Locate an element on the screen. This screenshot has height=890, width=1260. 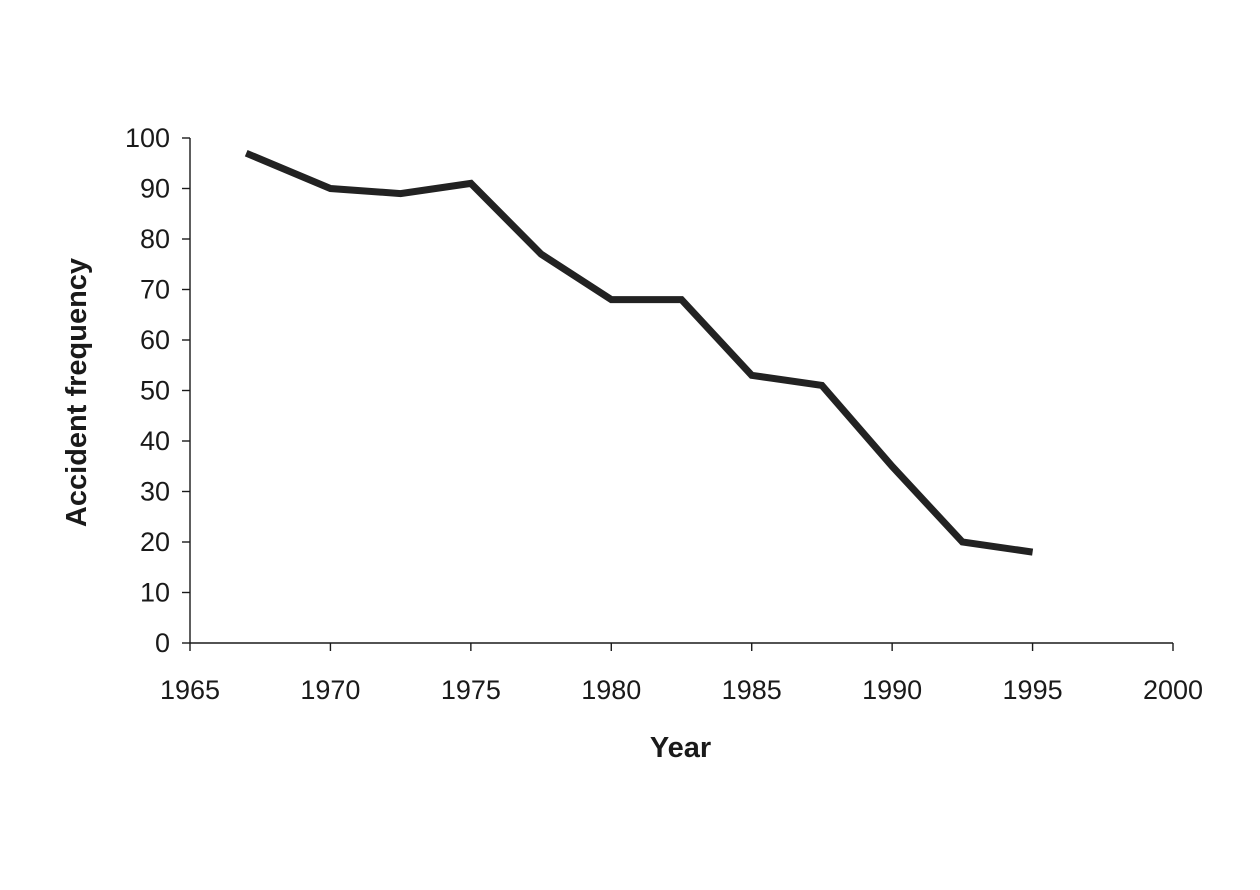
y-tick-label: 20 is located at coordinates (155, 542).